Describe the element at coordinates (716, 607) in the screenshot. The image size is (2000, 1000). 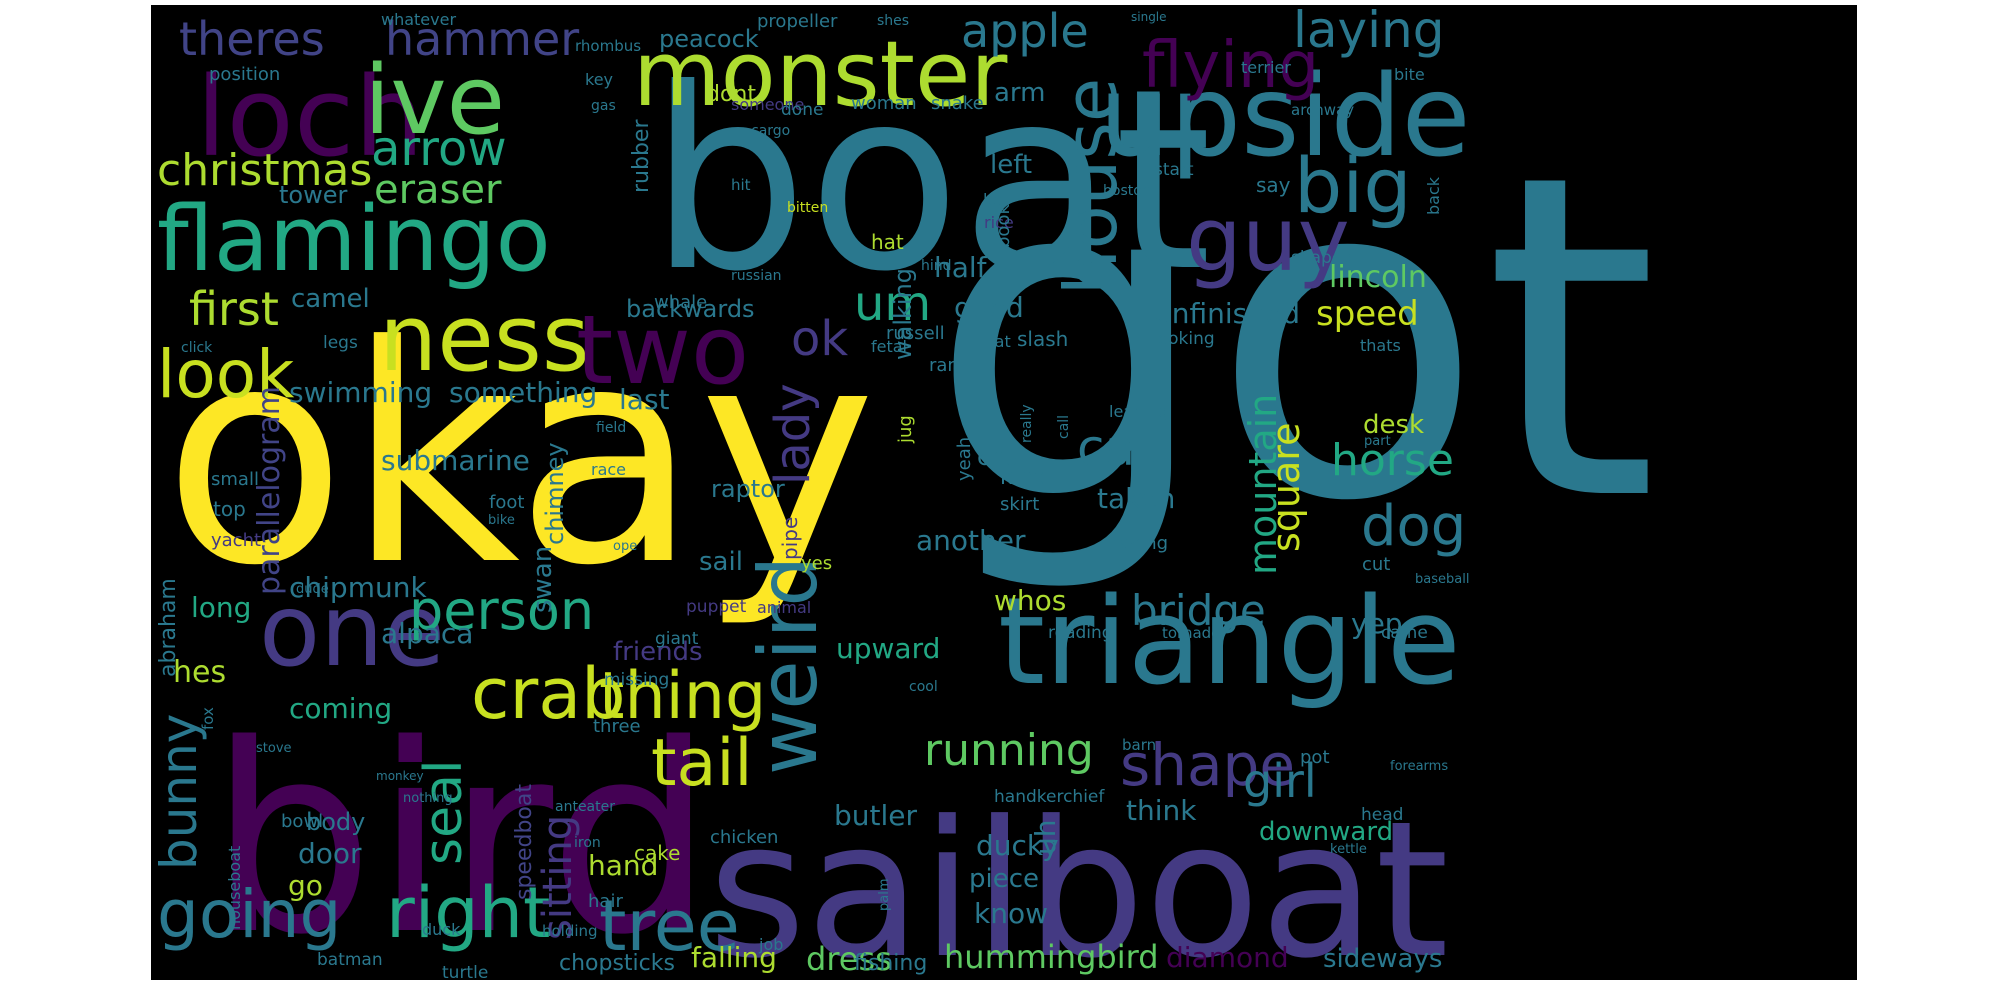
I see `word-puppet: puppet` at that location.